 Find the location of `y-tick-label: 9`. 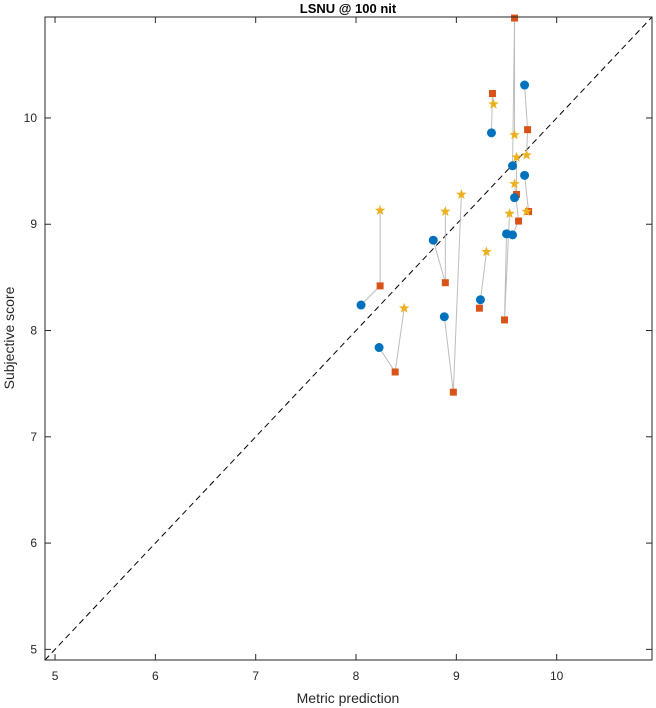

y-tick-label: 9 is located at coordinates (33, 224).